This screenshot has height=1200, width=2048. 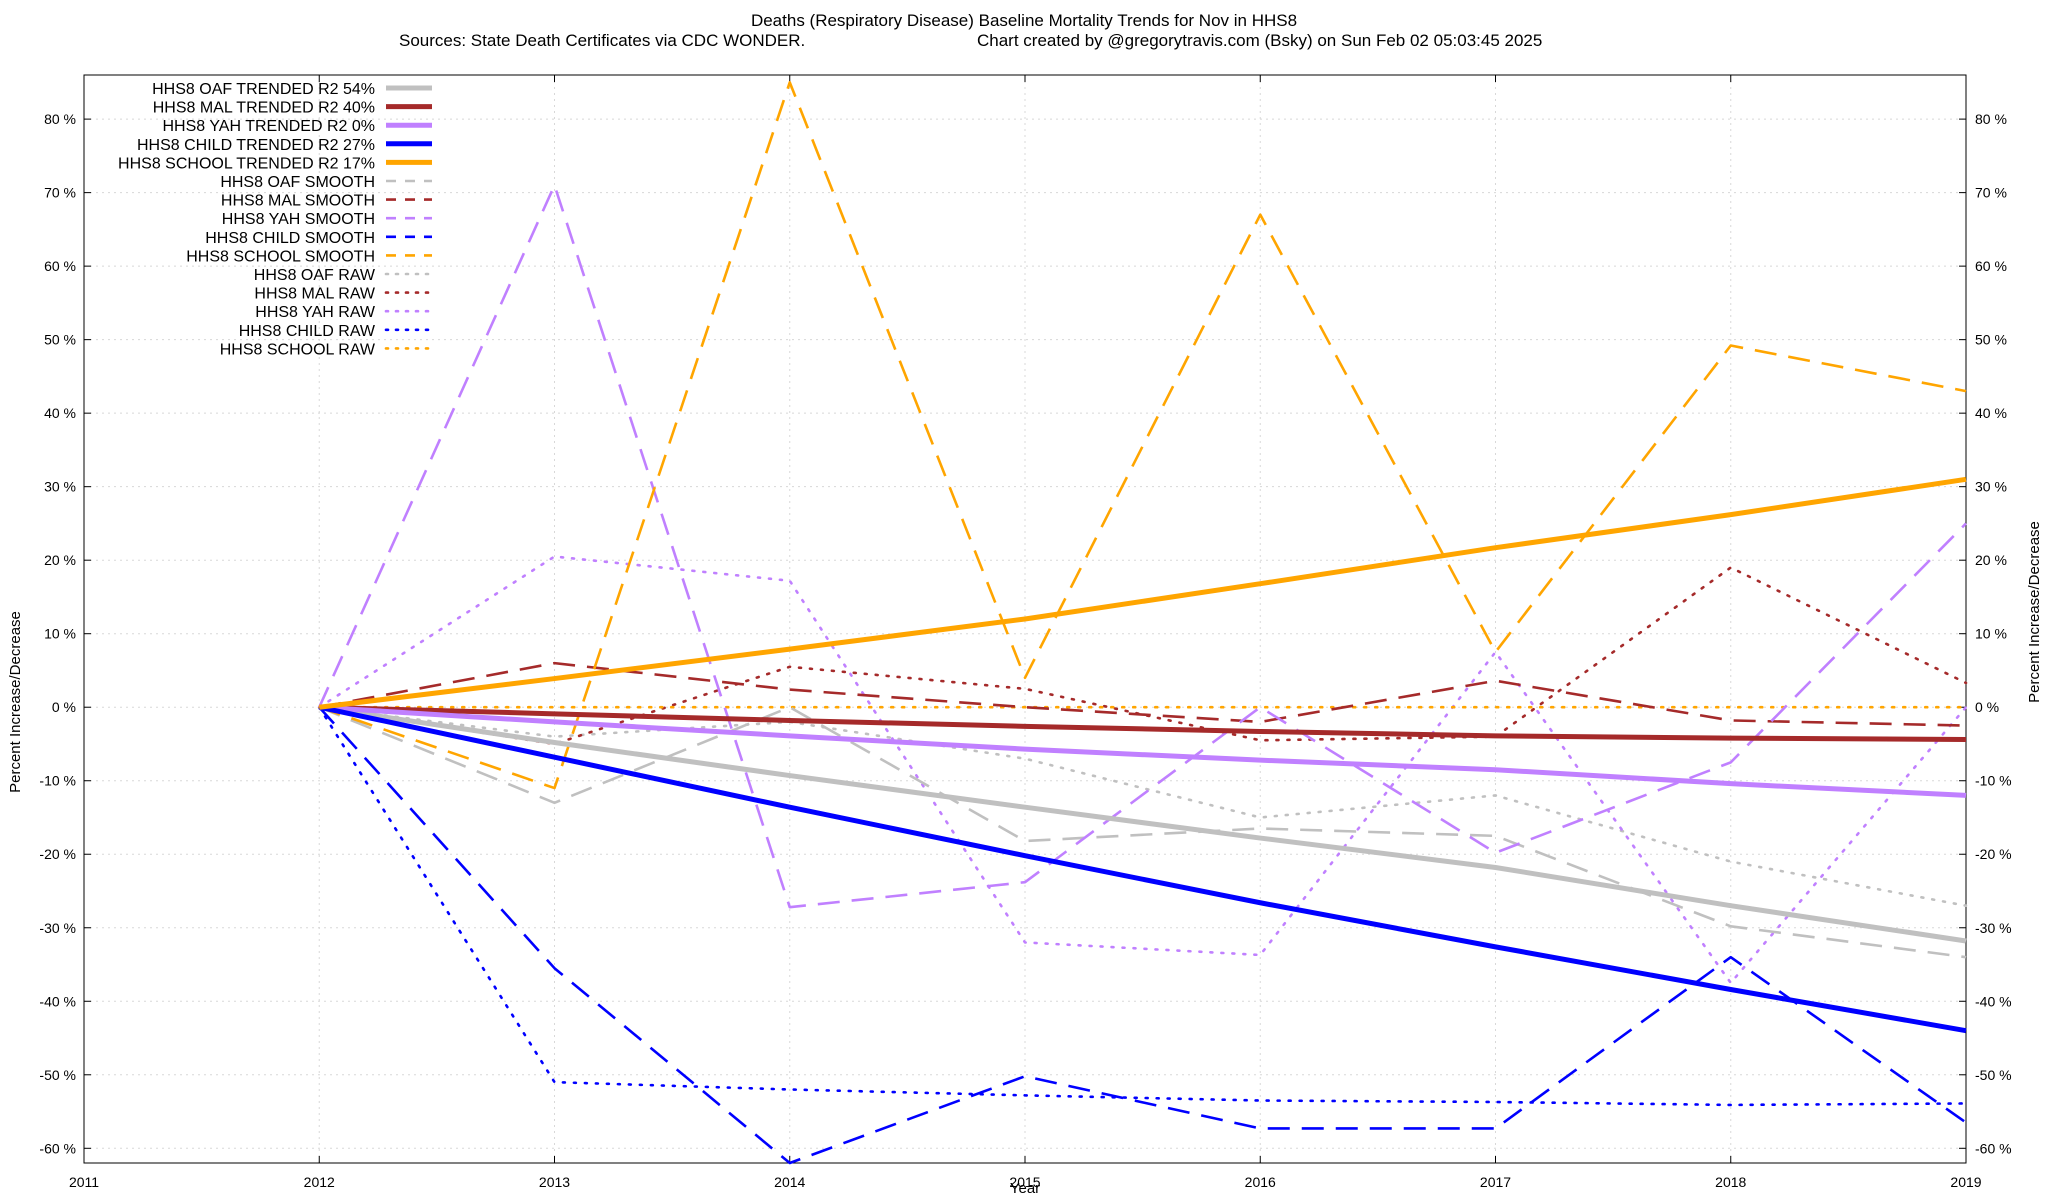 I want to click on y-tick-label-left: -30 %, so click(x=57, y=928).